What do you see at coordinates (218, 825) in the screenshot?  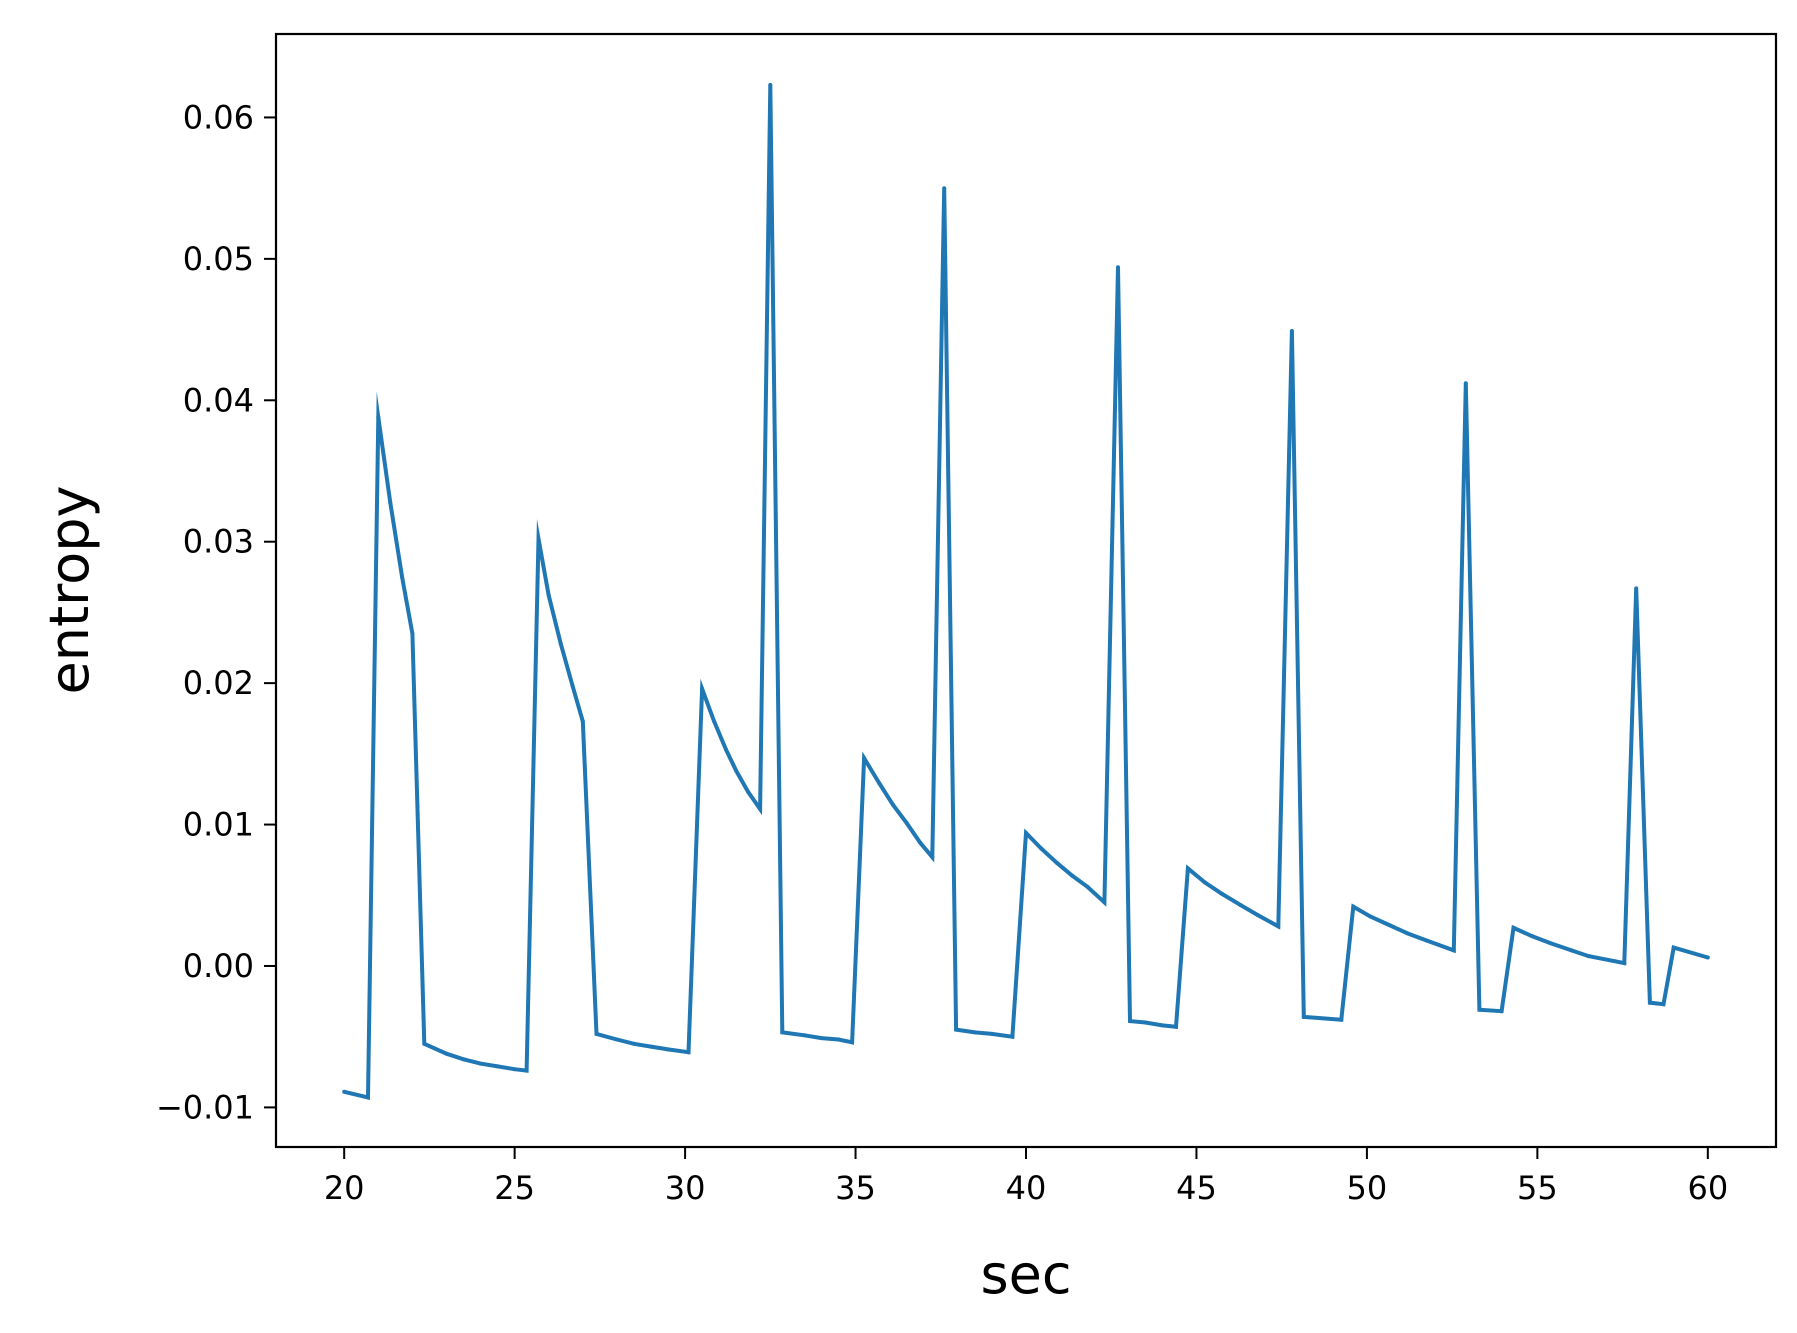 I see `y-tick-label: 0.01` at bounding box center [218, 825].